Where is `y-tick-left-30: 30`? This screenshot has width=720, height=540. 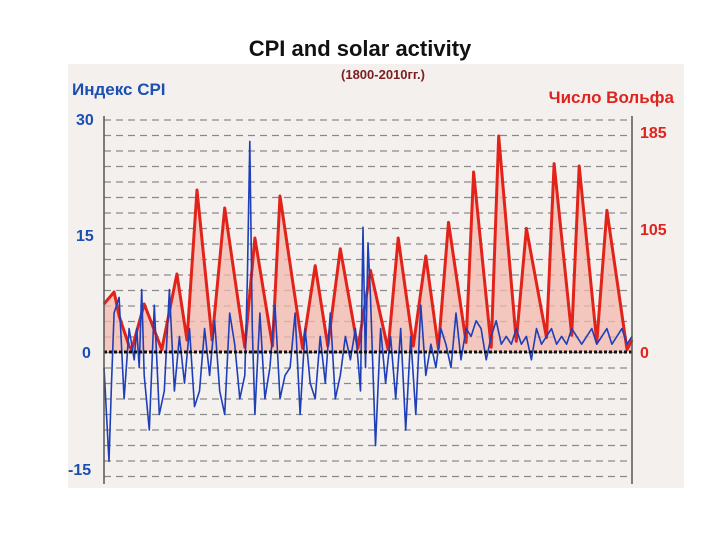
y-tick-left-30: 30 is located at coordinates (85, 120).